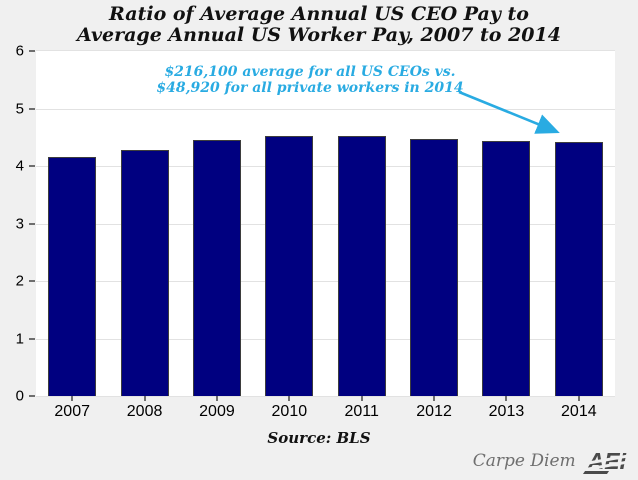  Describe the element at coordinates (72, 276) in the screenshot. I see `bar-2007` at that location.